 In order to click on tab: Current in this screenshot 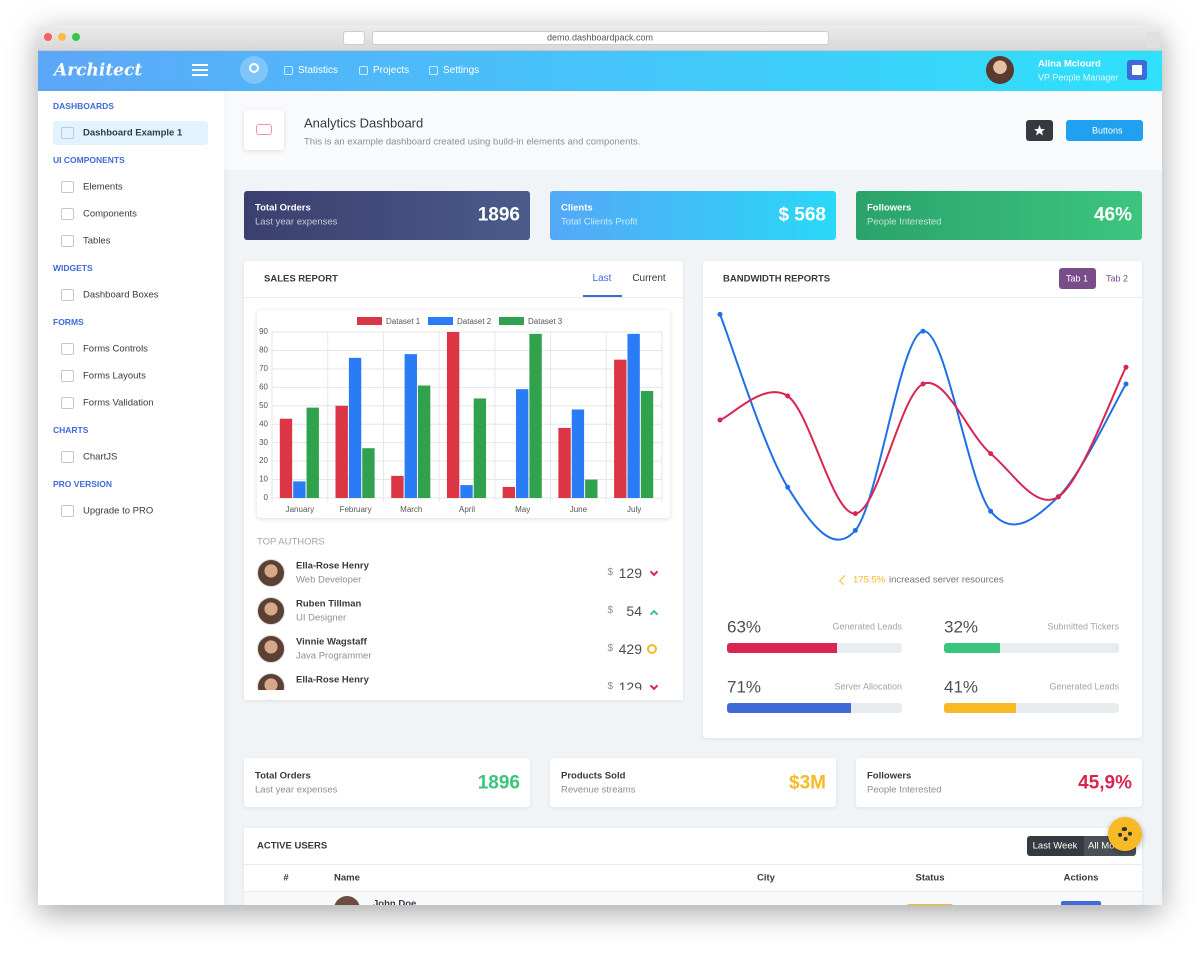, I will do `click(649, 278)`.